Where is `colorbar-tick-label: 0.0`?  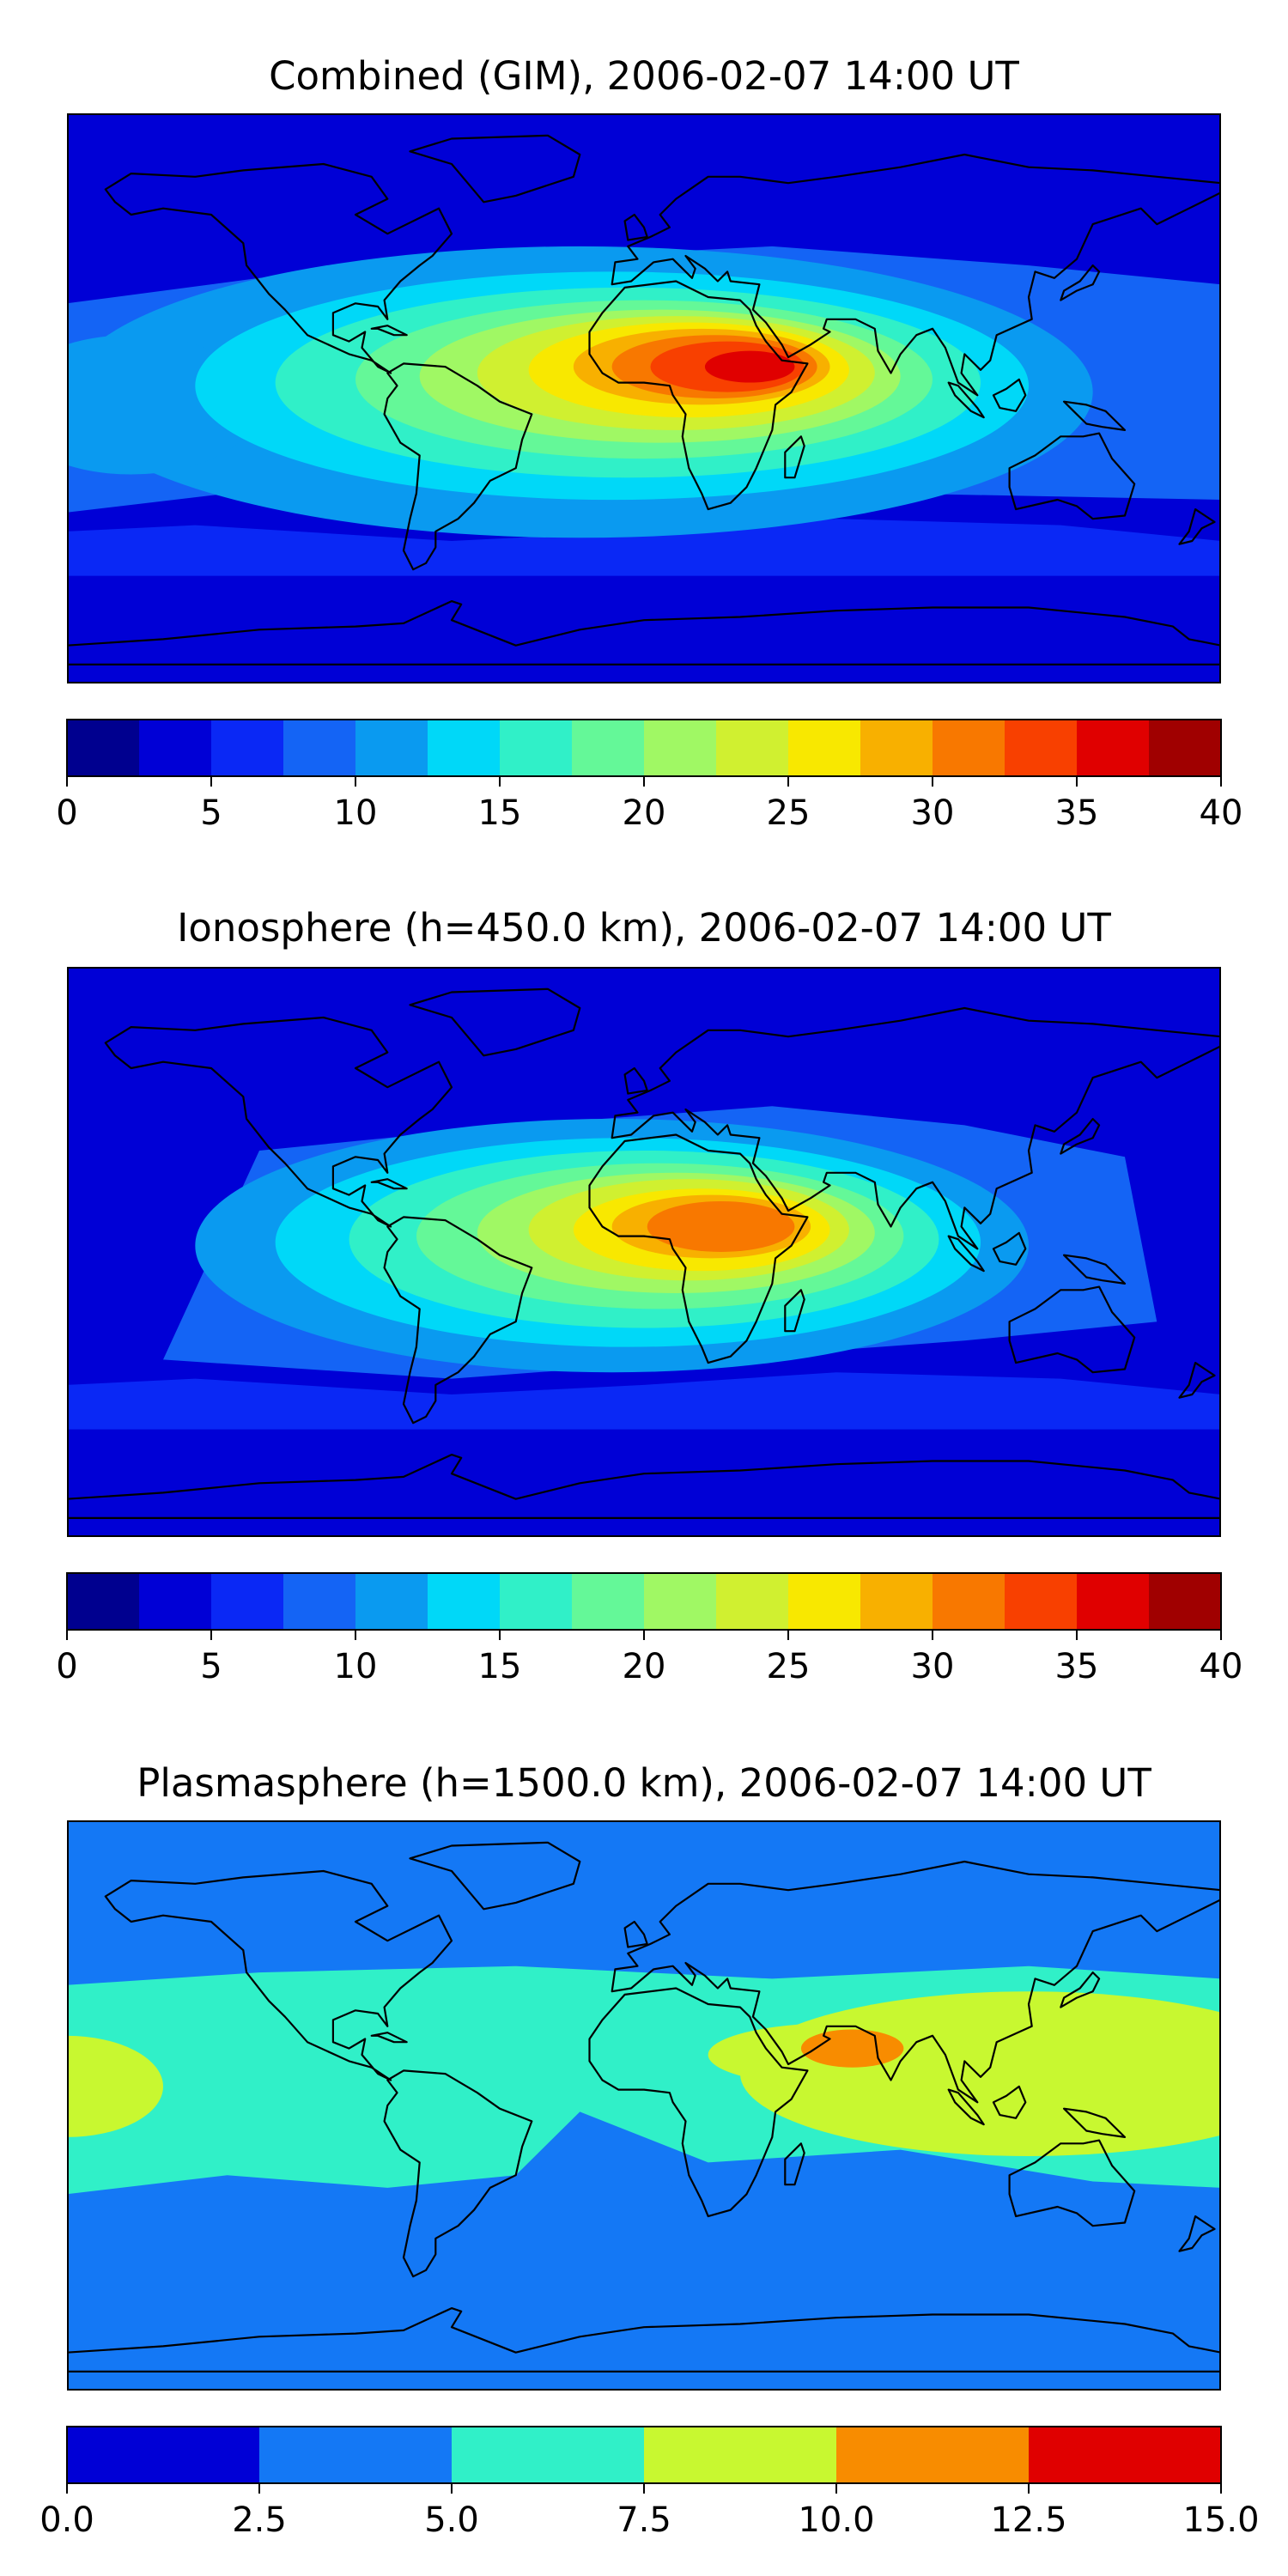
colorbar-tick-label: 0.0 is located at coordinates (66, 2520).